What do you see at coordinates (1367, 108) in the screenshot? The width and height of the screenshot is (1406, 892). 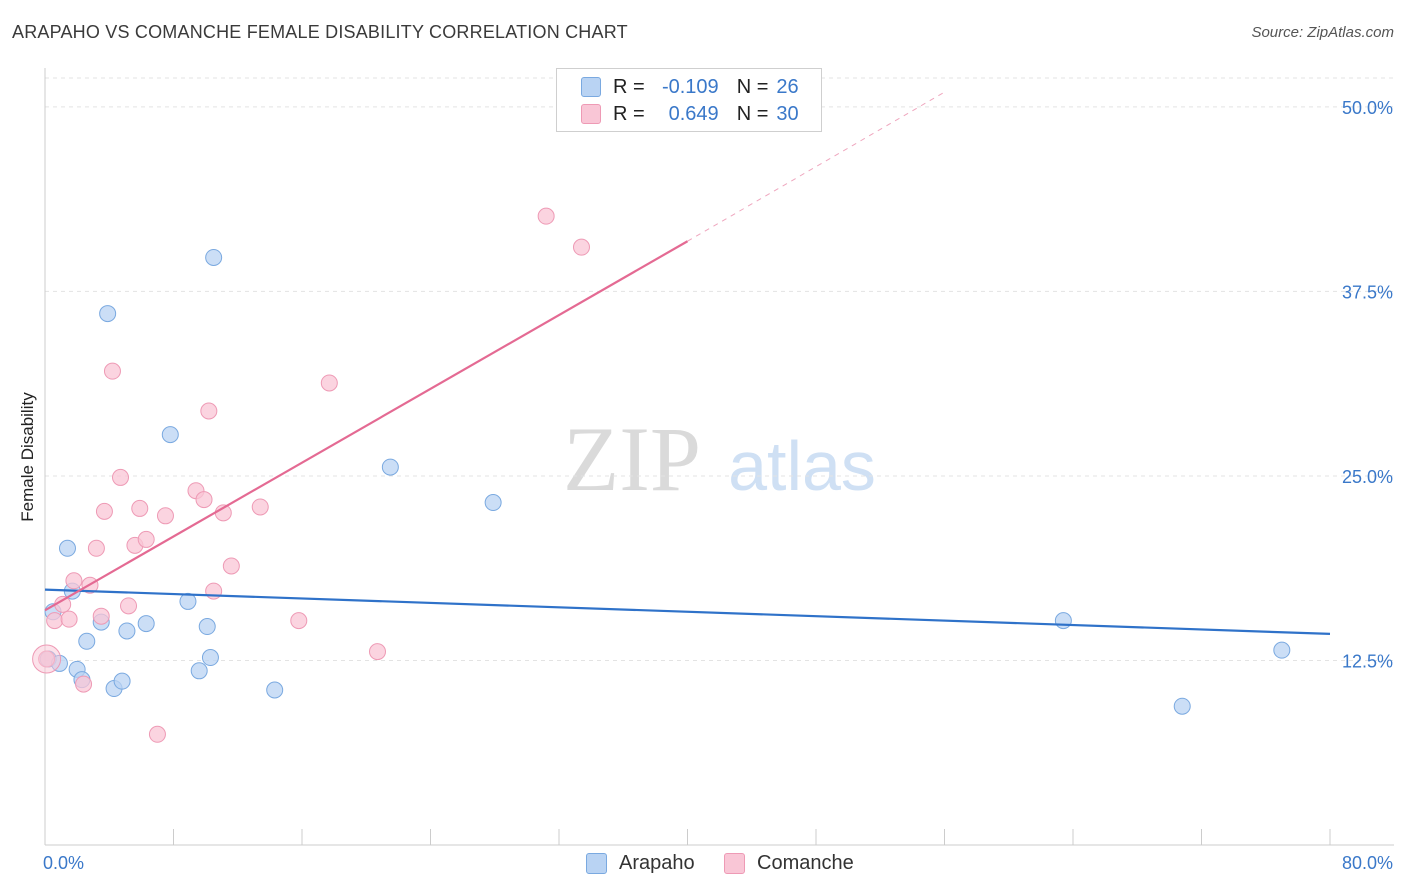 I see `y-tick-label: 50.0%` at bounding box center [1367, 108].